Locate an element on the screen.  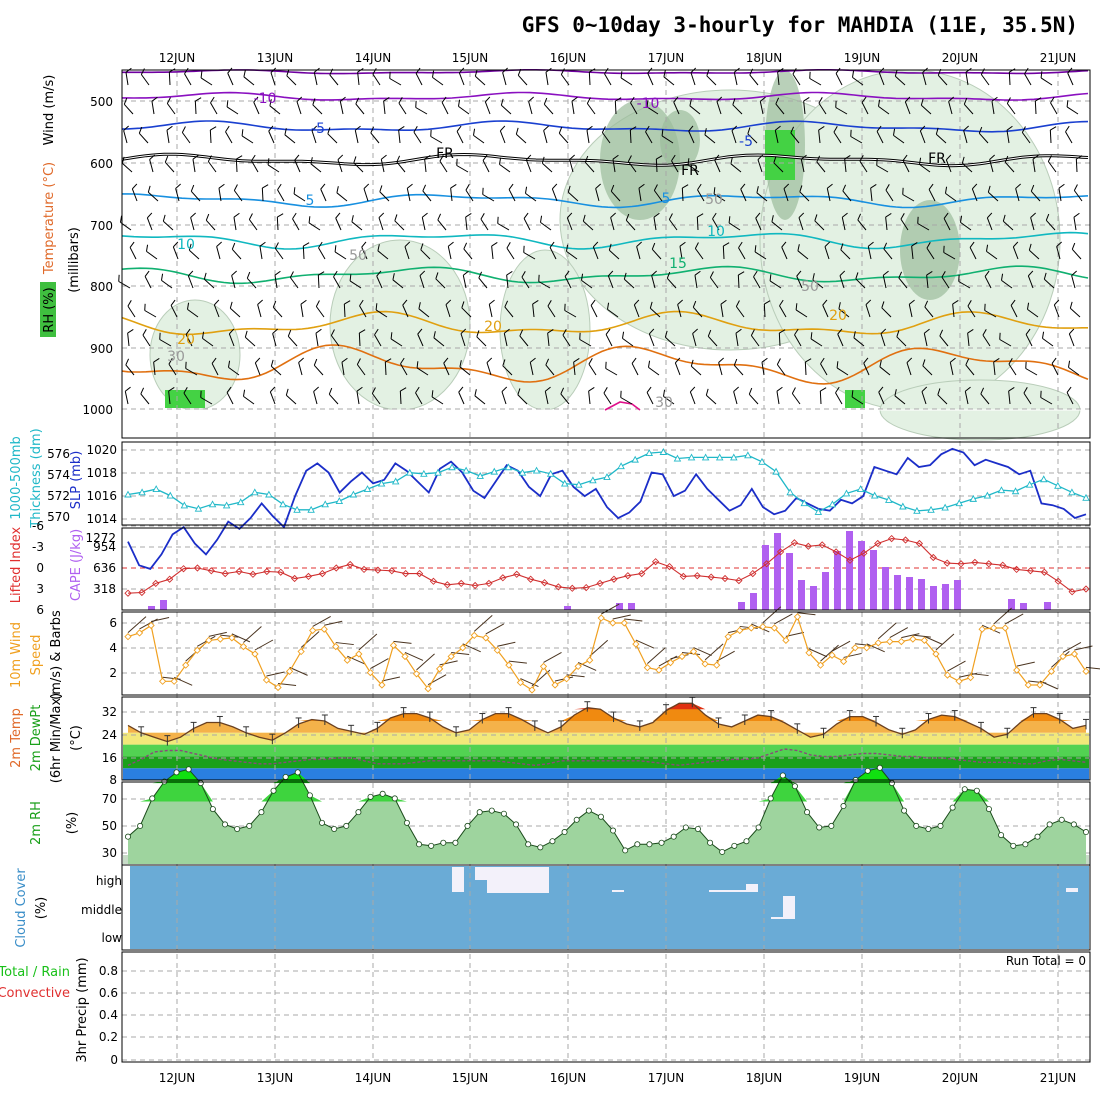
x-tick-bottom: 17JUN is located at coordinates (666, 1078).